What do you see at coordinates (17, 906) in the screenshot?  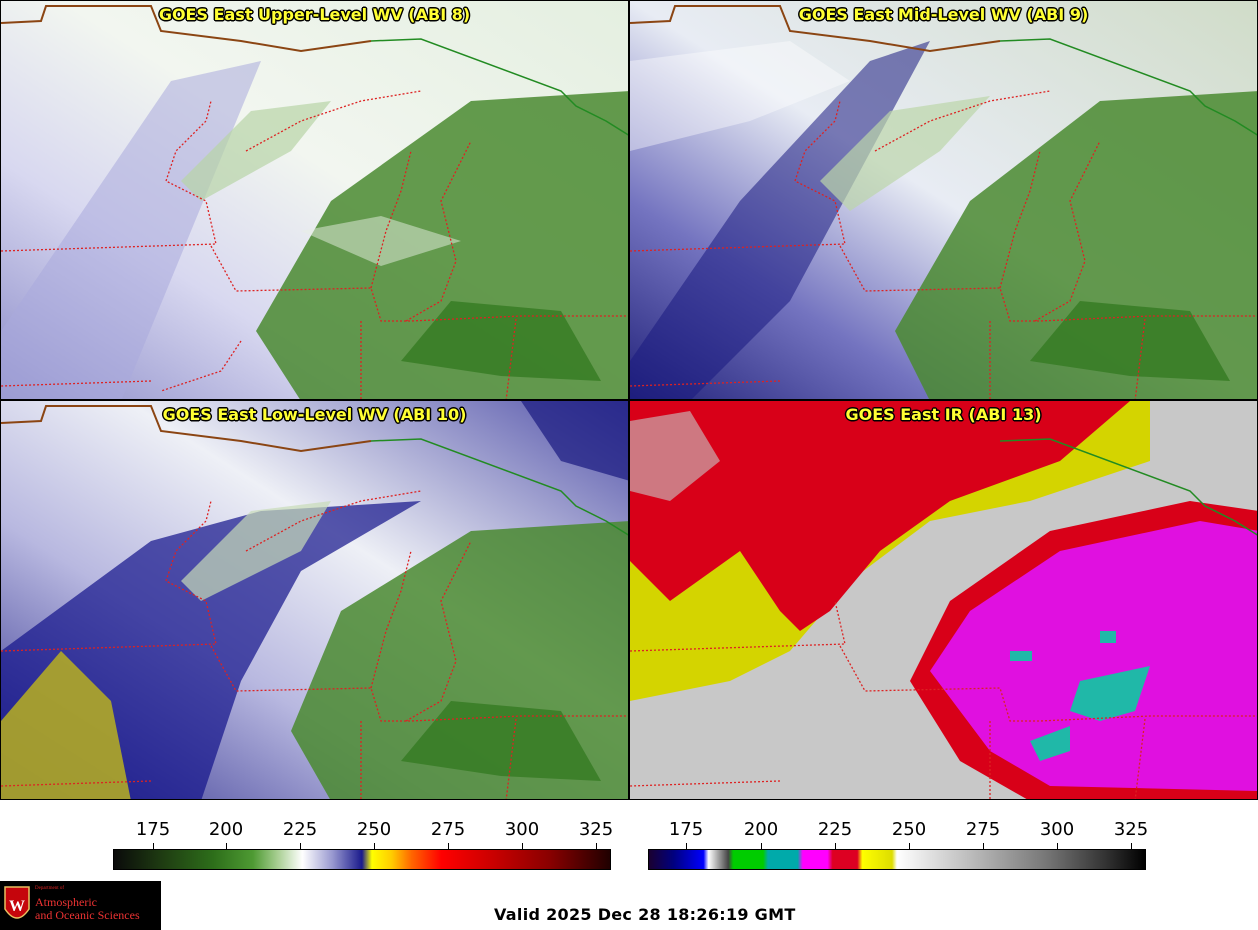 I see `svg-text: W` at bounding box center [17, 906].